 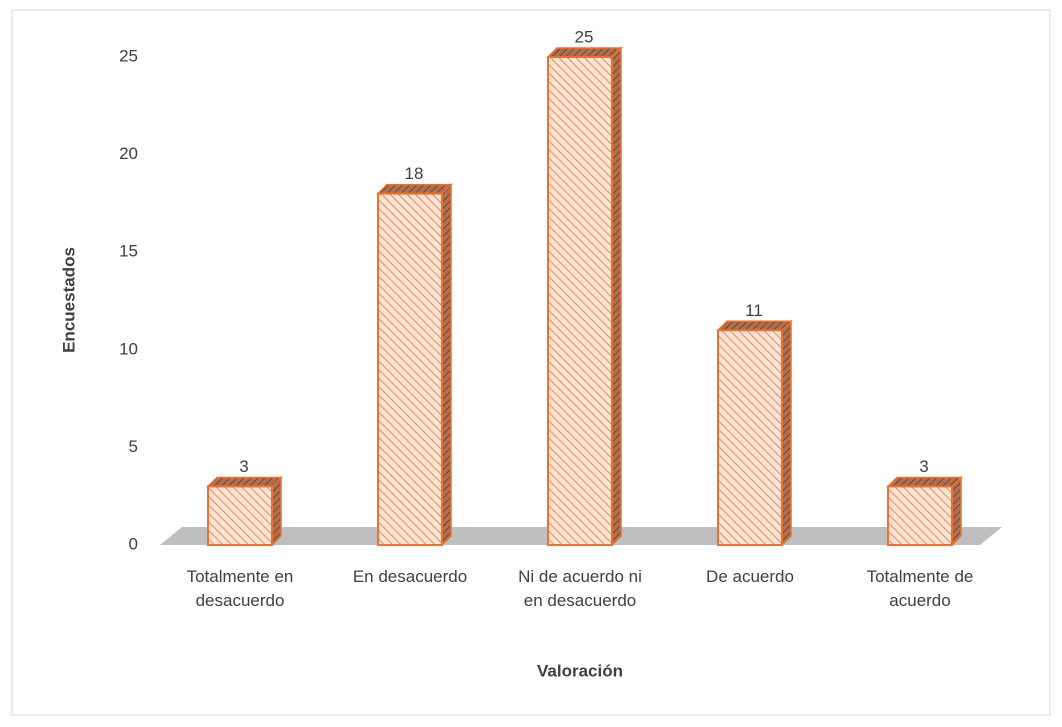 I want to click on y-tick-label: 10, so click(x=128, y=348).